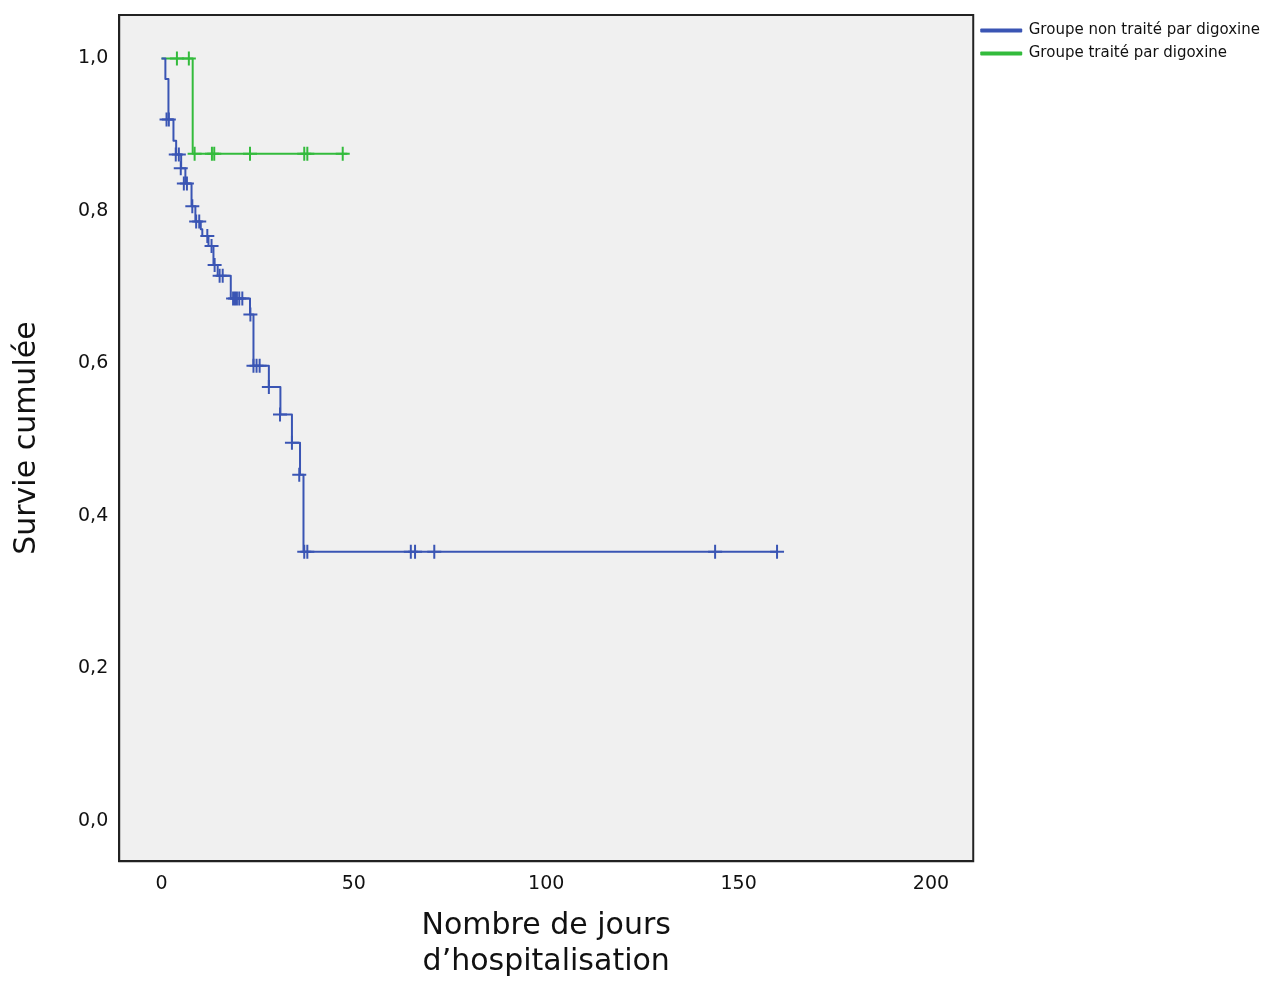  Describe the element at coordinates (353, 881) in the screenshot. I see `x-tick-label: 50` at that location.